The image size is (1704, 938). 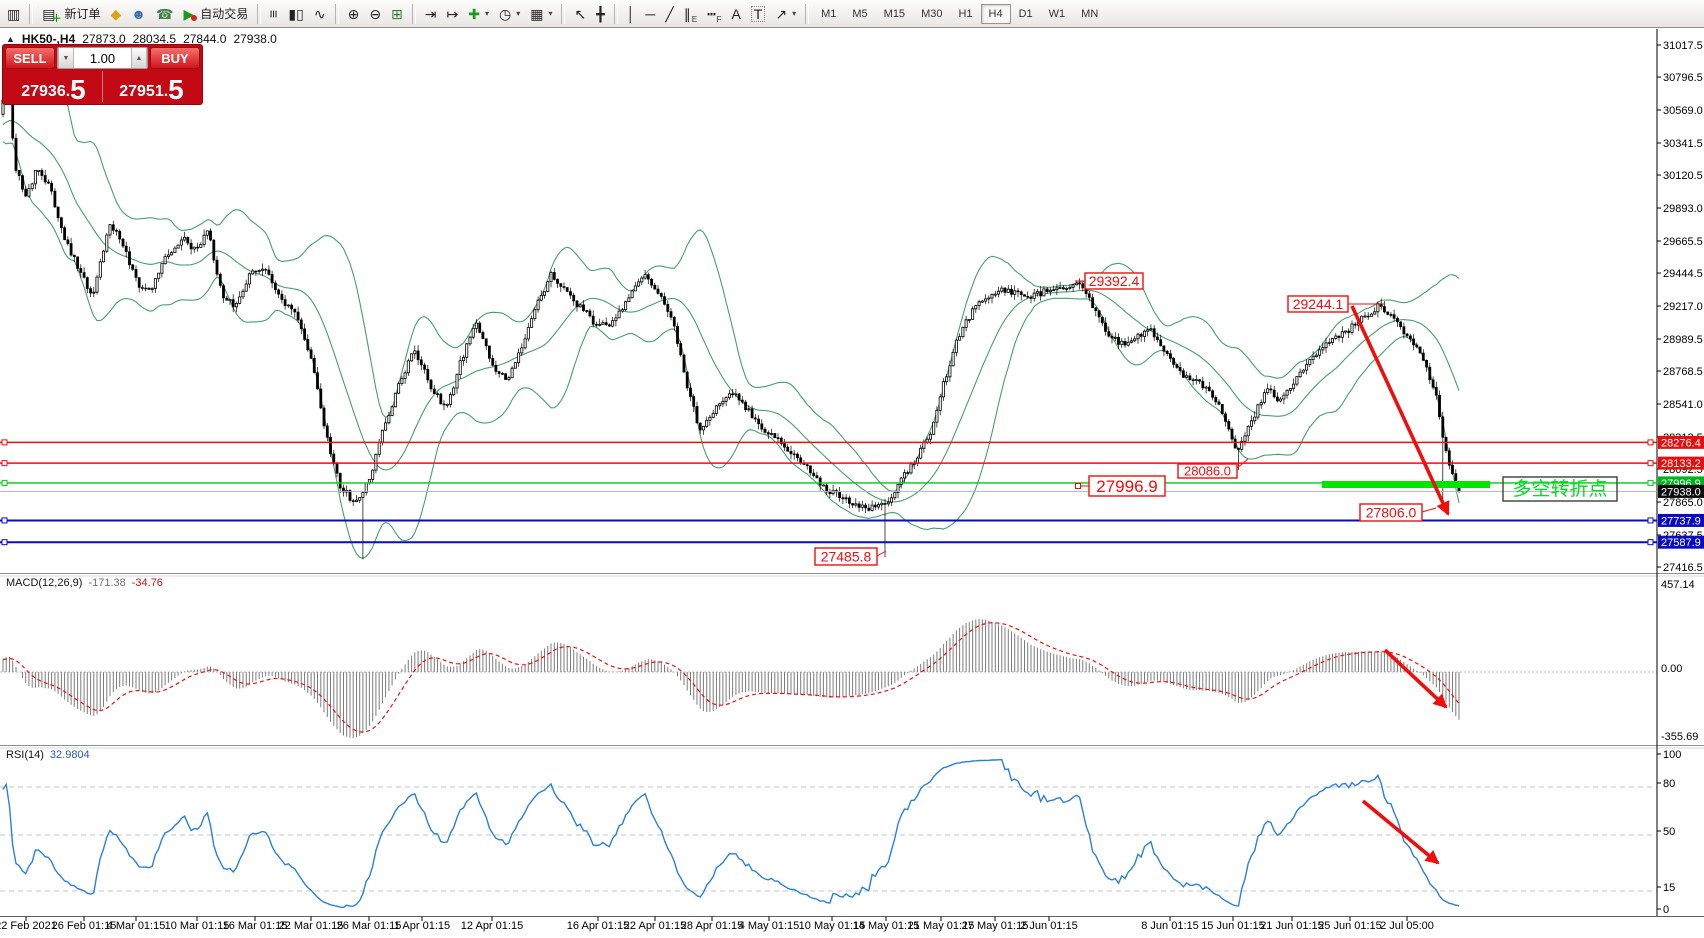 I want to click on sell-button: SELL, so click(x=30, y=58).